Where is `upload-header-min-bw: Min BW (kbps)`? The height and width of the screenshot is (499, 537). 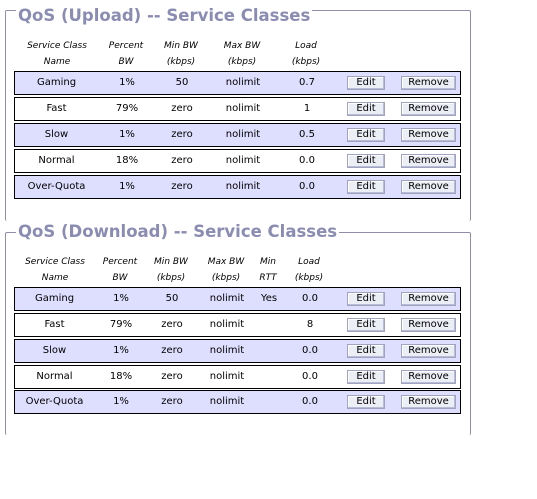 upload-header-min-bw: Min BW (kbps) is located at coordinates (181, 54).